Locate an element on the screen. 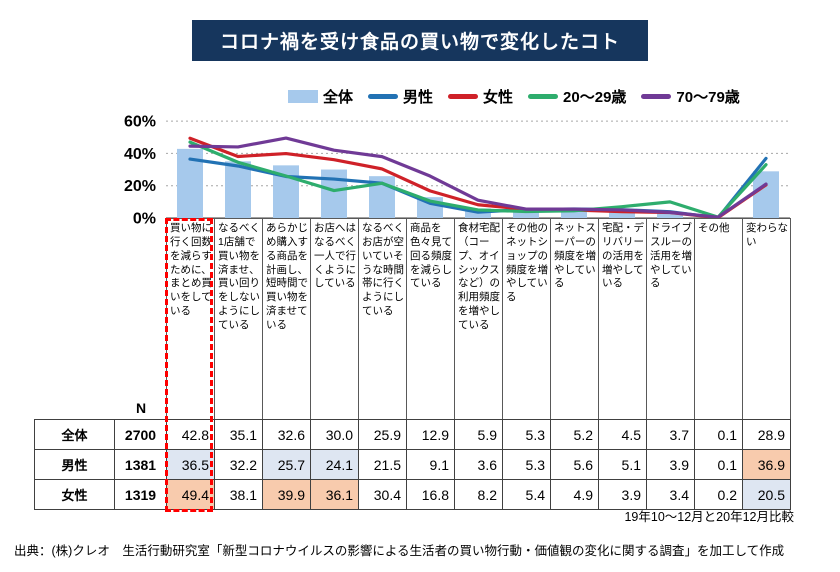  legend-swatch-female is located at coordinates (463, 96).